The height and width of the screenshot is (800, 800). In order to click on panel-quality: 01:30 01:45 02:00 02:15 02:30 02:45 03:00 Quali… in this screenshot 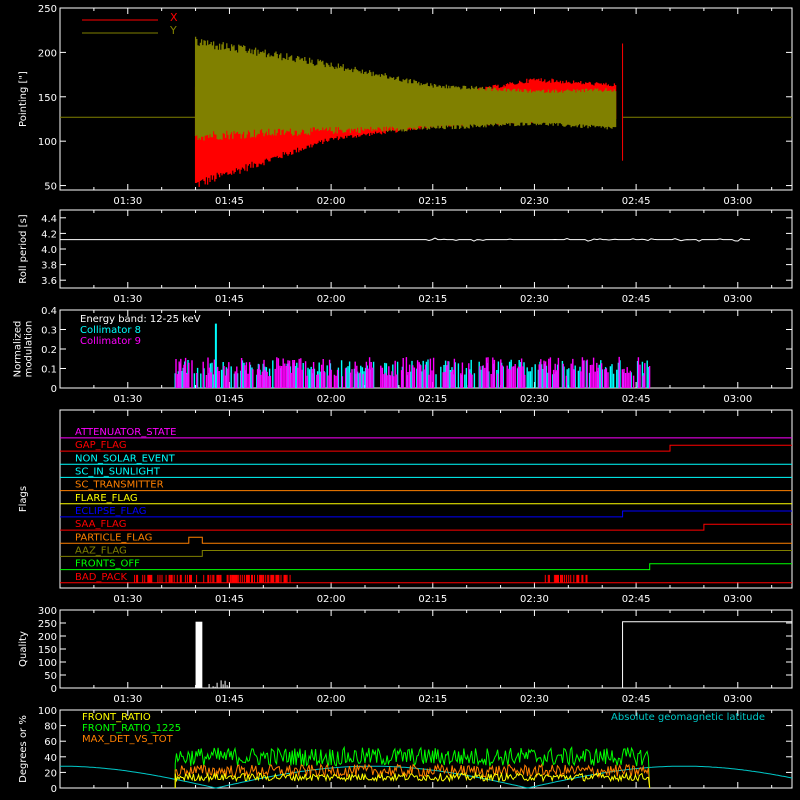, I will do `click(405, 655)`.